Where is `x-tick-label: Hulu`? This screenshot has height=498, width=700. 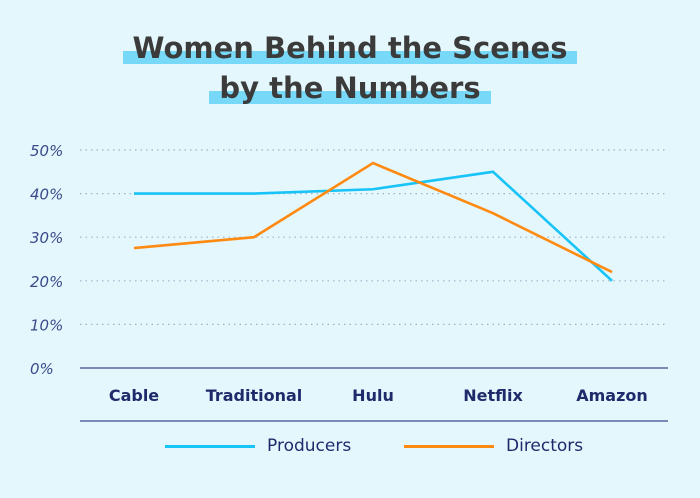
x-tick-label: Hulu is located at coordinates (373, 395).